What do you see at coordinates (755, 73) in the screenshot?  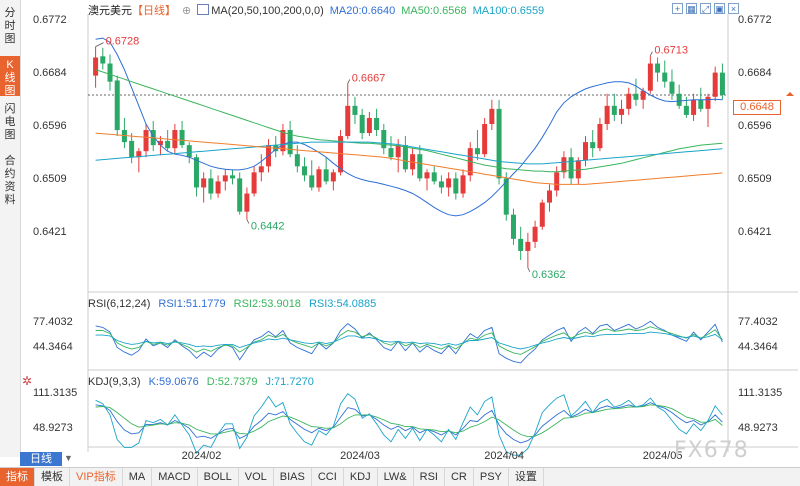 I see `price-tick-right-1: 0.6684` at bounding box center [755, 73].